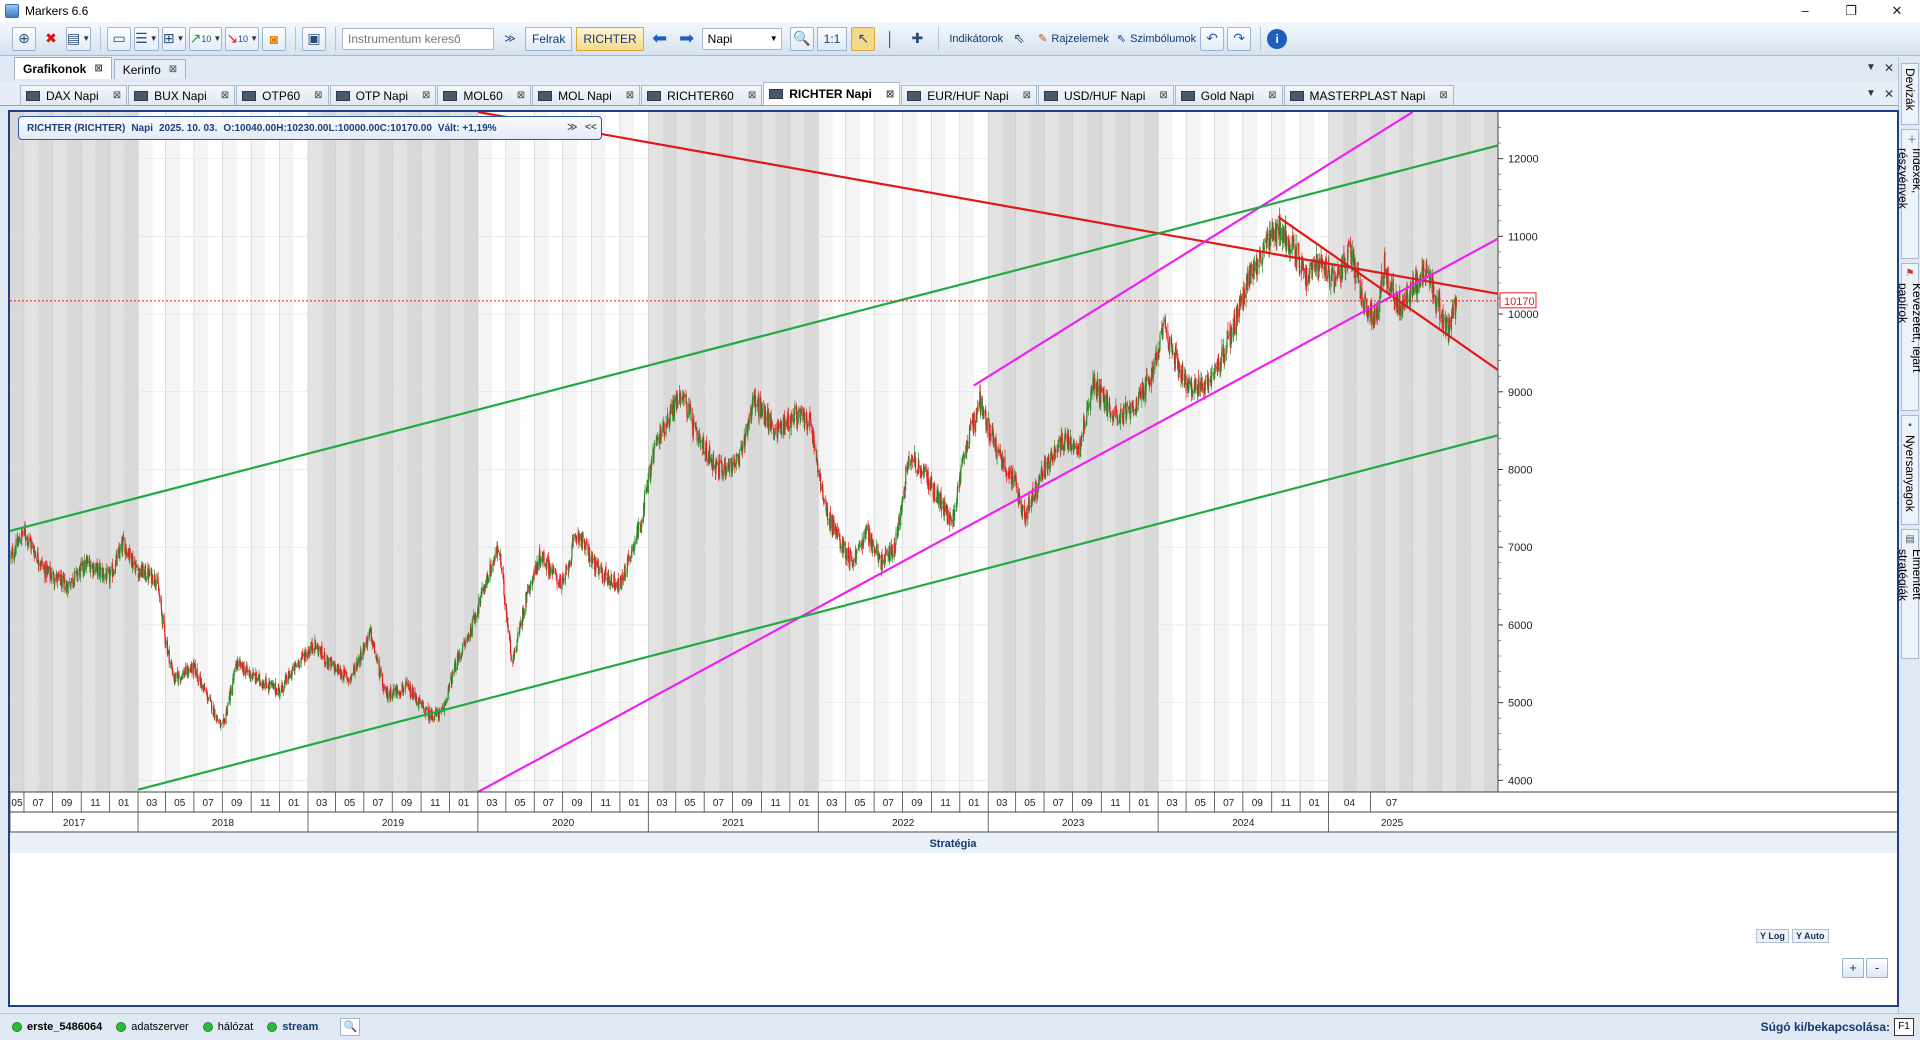 The height and width of the screenshot is (1040, 1920). I want to click on tab-grafikonok: Grafikonok ⊠, so click(63, 68).